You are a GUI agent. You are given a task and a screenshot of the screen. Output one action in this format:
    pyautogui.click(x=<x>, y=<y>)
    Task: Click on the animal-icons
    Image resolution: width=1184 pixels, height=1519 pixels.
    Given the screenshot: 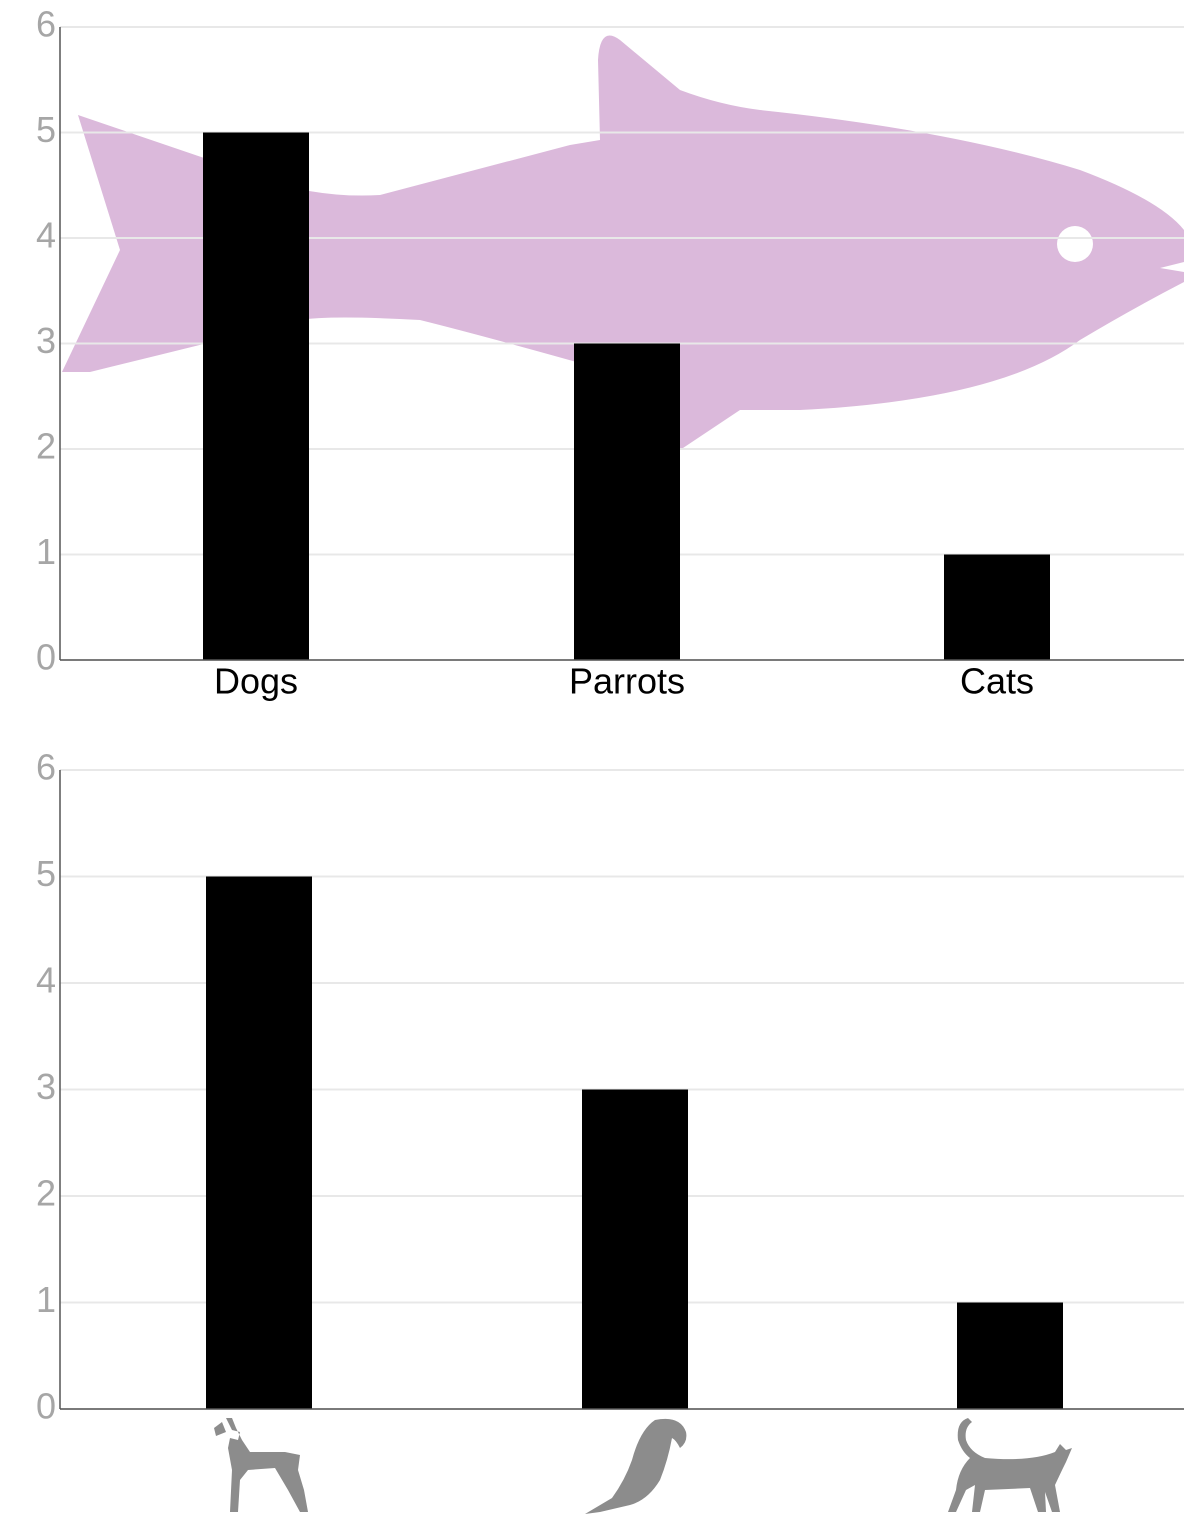 What is the action you would take?
    pyautogui.click(x=643, y=1466)
    